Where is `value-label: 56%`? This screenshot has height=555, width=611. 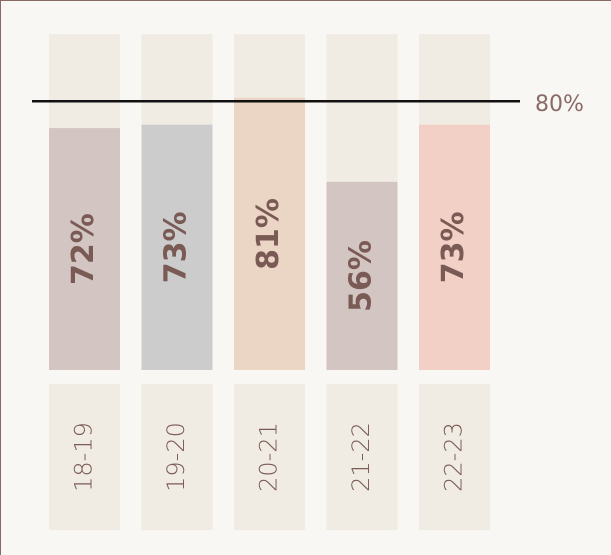 value-label: 56% is located at coordinates (361, 276).